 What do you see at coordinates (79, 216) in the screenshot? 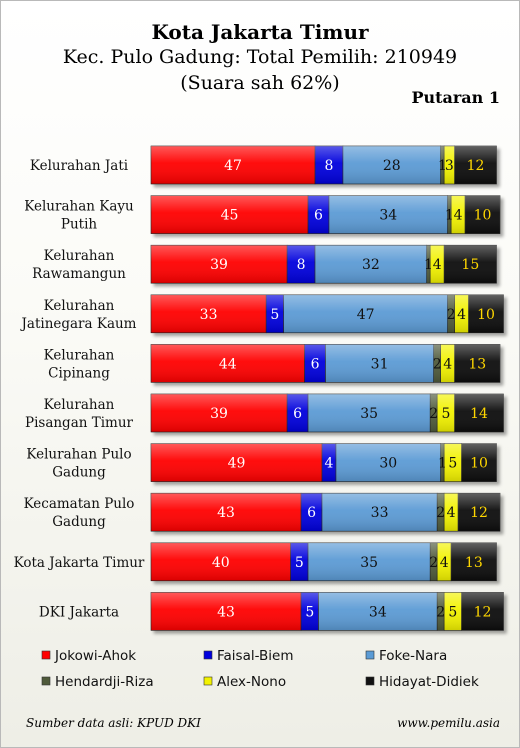
I see `category-label: Kelurahan Kayu Putih` at bounding box center [79, 216].